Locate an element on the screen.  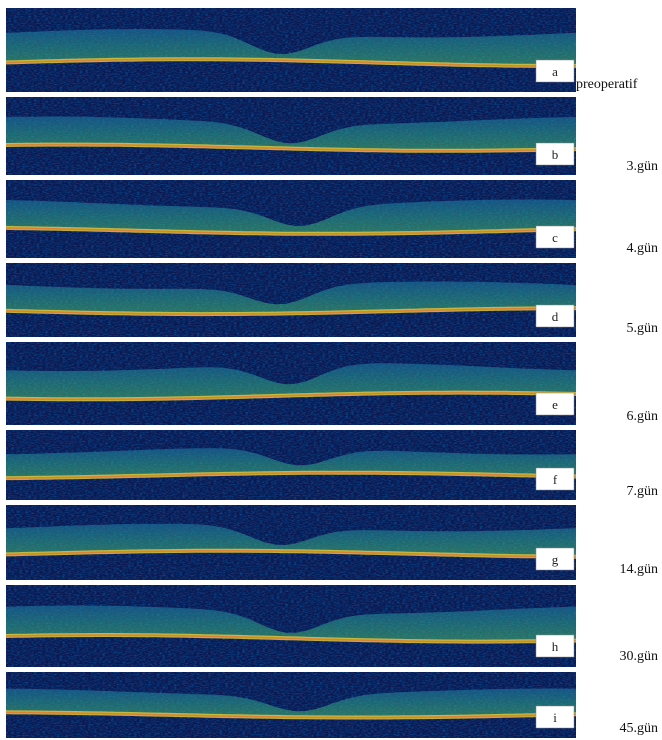
day-label: 4.gün is located at coordinates (643, 248).